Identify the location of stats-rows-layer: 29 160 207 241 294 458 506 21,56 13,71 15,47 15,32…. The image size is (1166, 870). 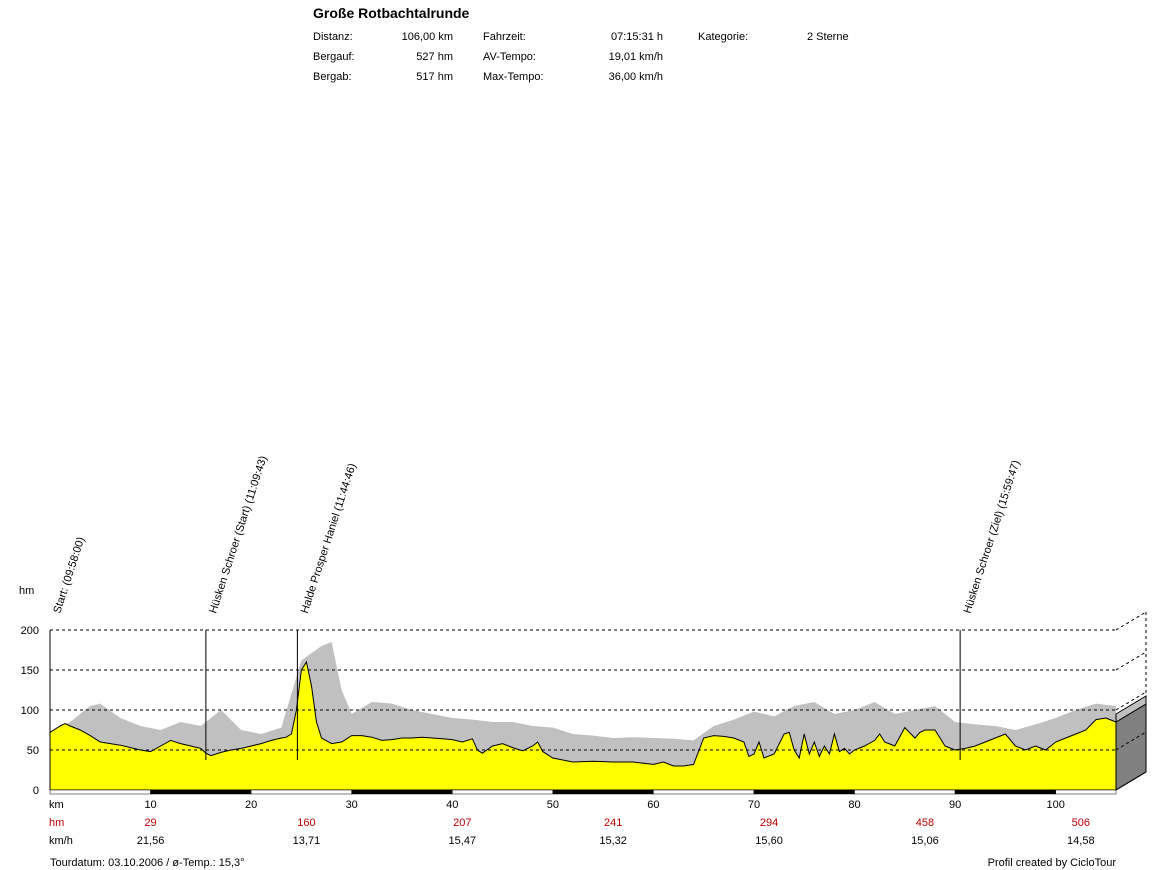
(616, 832).